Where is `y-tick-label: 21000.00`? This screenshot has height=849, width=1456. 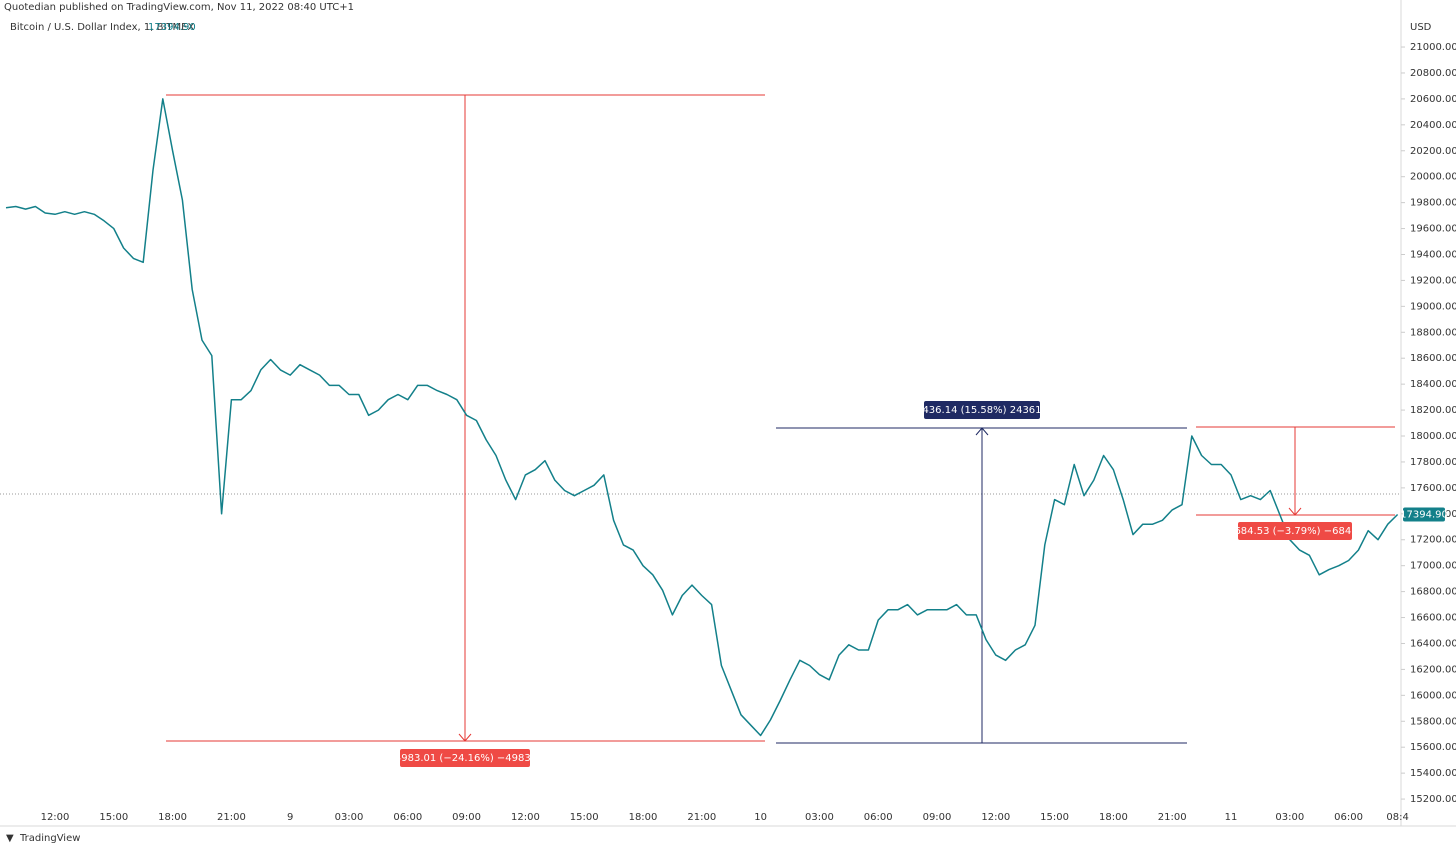
y-tick-label: 21000.00 is located at coordinates (1433, 47).